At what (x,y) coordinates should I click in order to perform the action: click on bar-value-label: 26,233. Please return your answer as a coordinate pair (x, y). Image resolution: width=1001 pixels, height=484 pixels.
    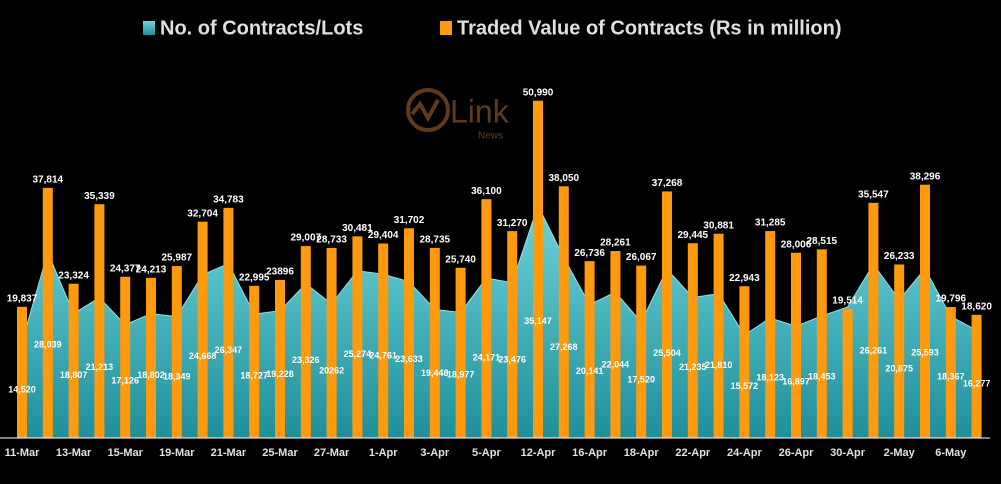
    Looking at the image, I should click on (899, 256).